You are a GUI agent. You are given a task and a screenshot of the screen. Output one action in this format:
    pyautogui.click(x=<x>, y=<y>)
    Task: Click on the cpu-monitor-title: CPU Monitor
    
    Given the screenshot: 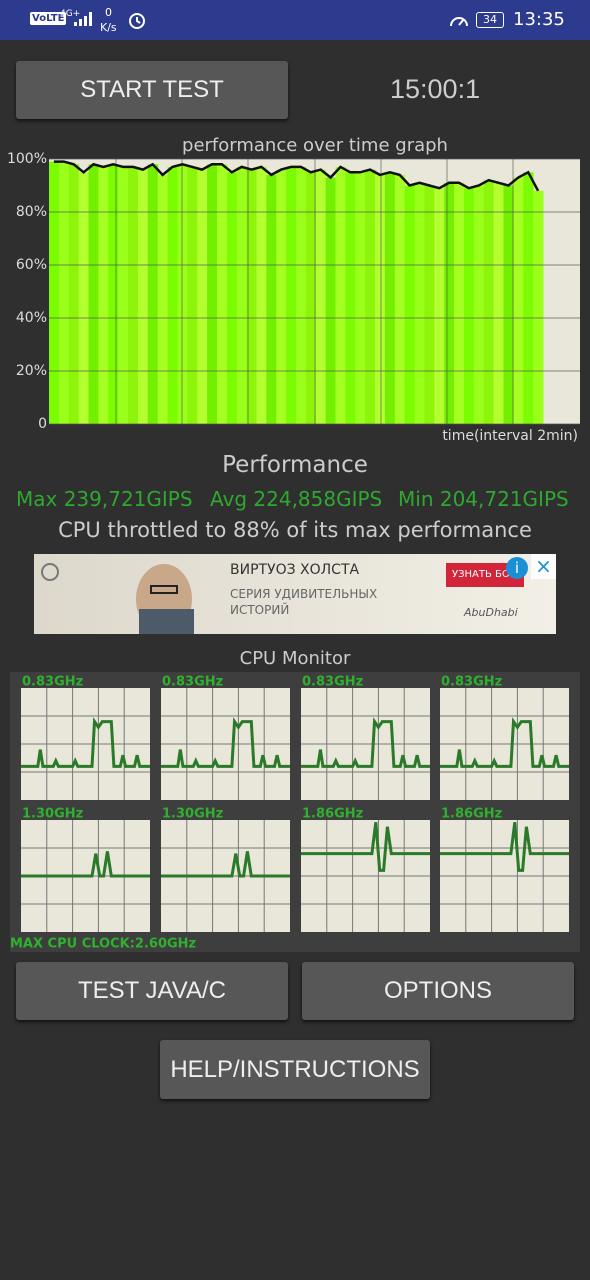 What is the action you would take?
    pyautogui.click(x=295, y=658)
    